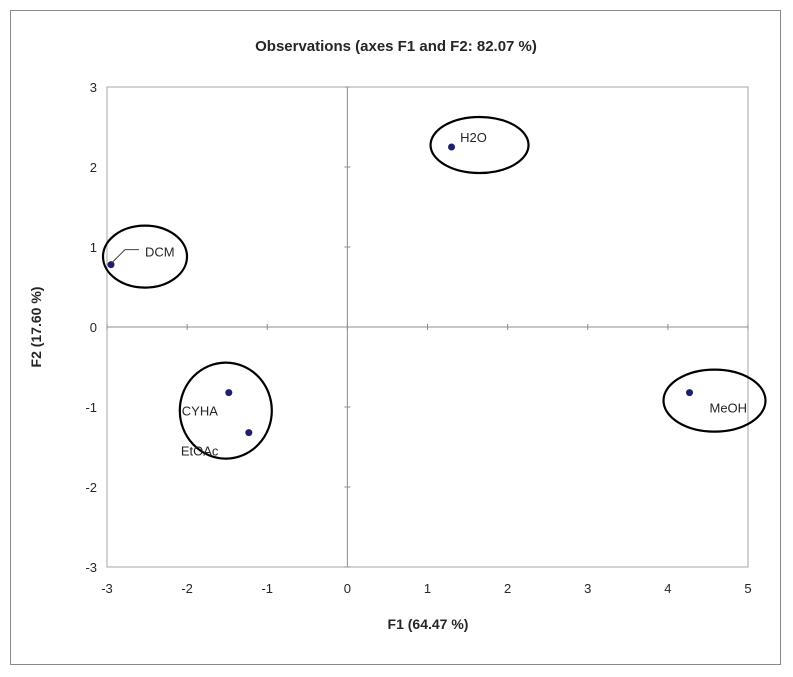 The width and height of the screenshot is (793, 677). Describe the element at coordinates (747, 588) in the screenshot. I see `x-tick-label: 5` at that location.